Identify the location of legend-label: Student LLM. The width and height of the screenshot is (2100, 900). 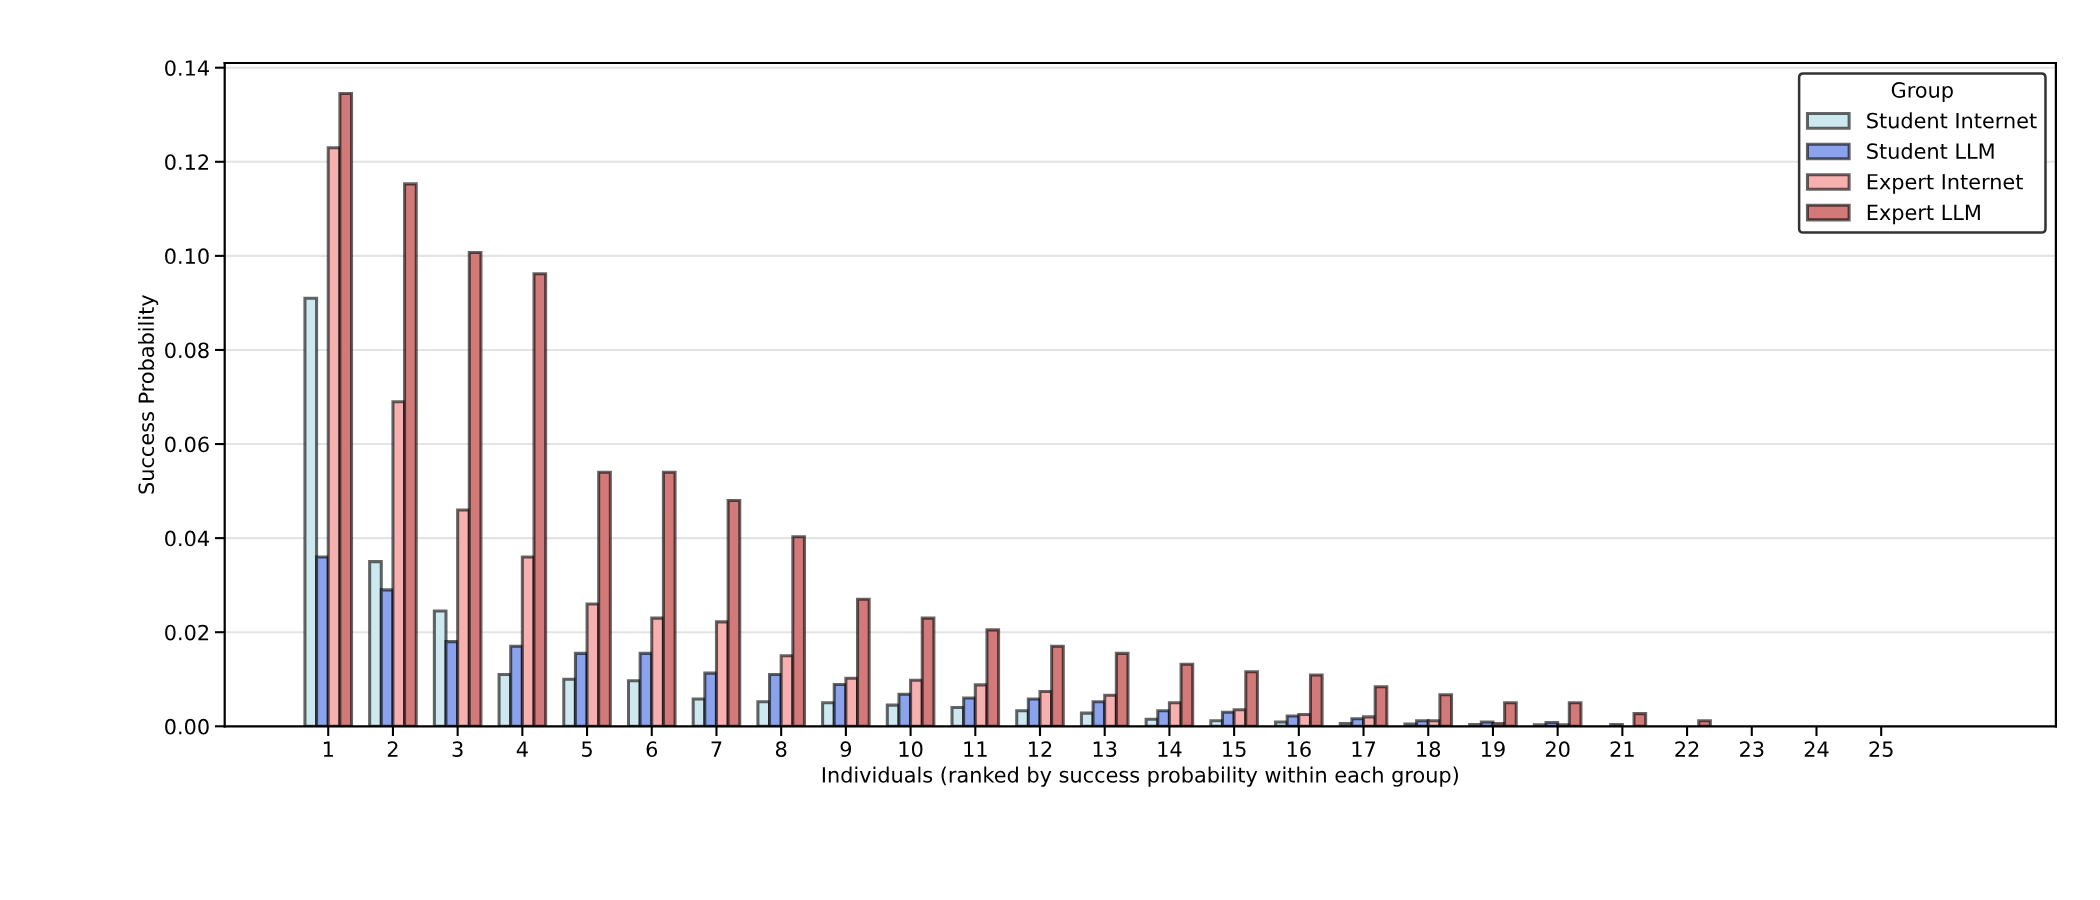
(1930, 151).